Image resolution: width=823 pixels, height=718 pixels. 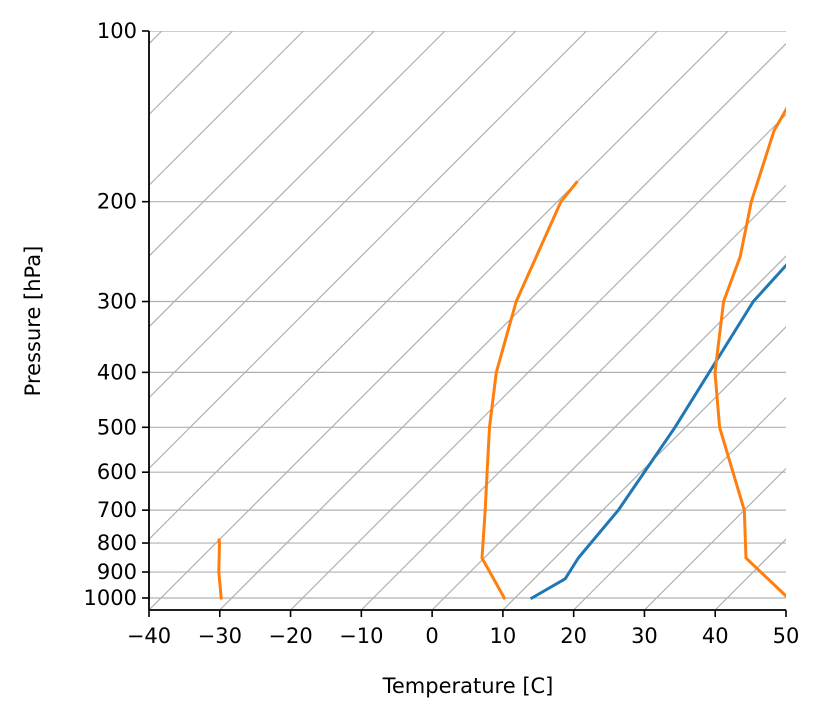 I want to click on x-ticks: −40 −30 −20 −10 0 10 20 30 40 50, so click(x=463, y=629).